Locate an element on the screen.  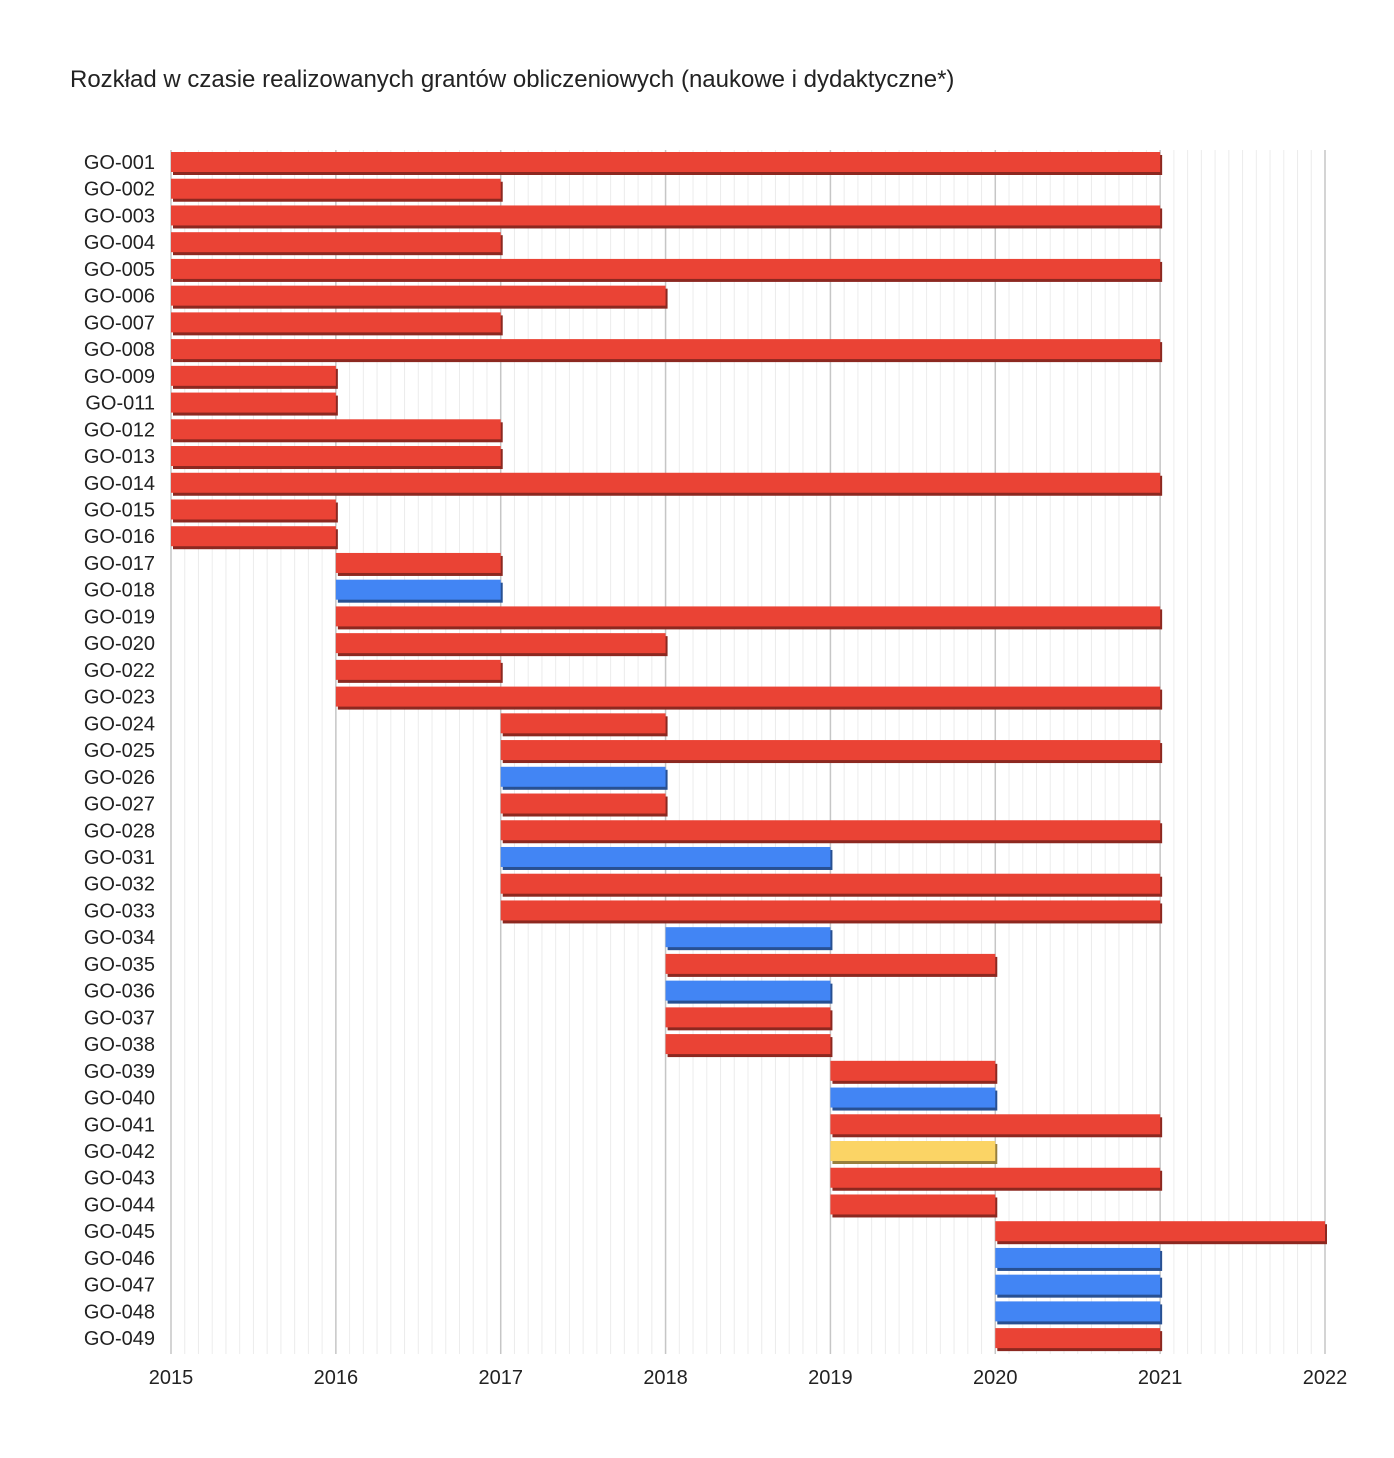
category-label: GO-006 is located at coordinates (119, 297).